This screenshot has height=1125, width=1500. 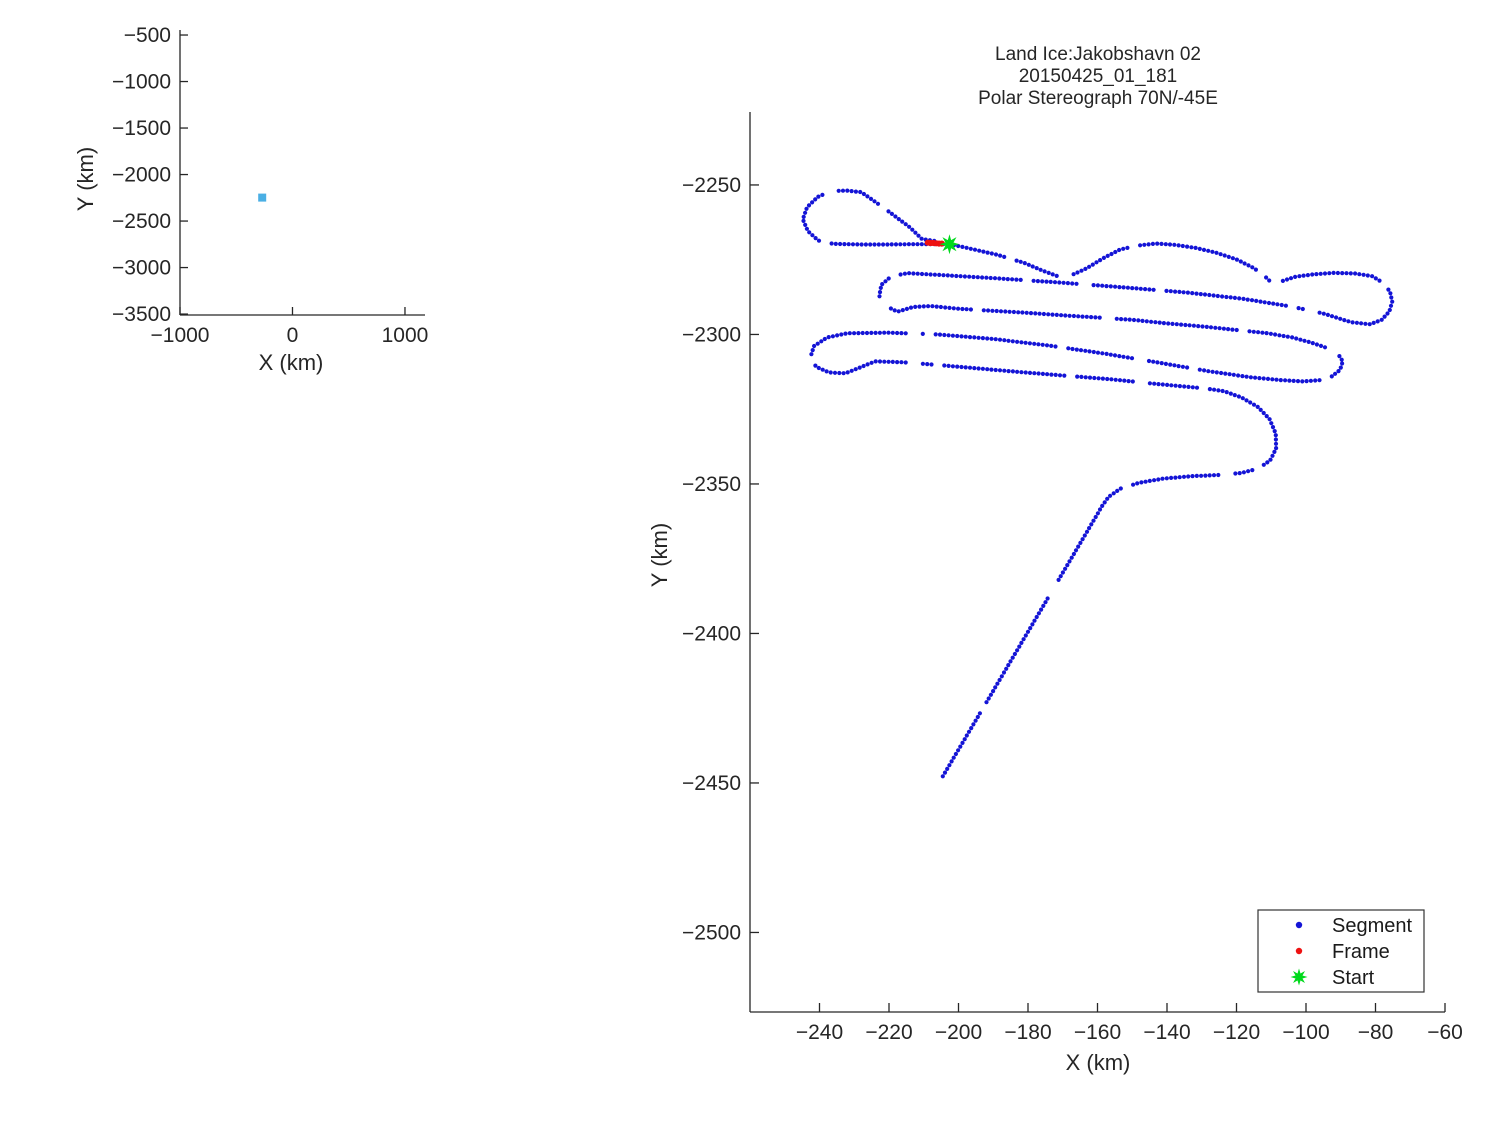 I want to click on main-x-tick-label: −100, so click(x=1305, y=1032).